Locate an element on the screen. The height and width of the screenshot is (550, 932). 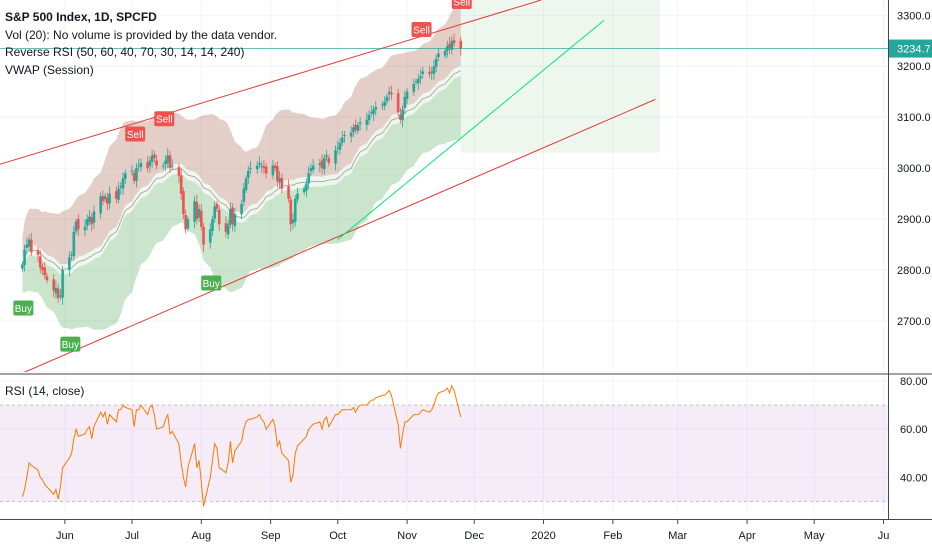
time-axis: Jun Jul Aug Sep Oct Nov Dec 2020 Feb Mar Apr May Ju is located at coordinates (472, 531).